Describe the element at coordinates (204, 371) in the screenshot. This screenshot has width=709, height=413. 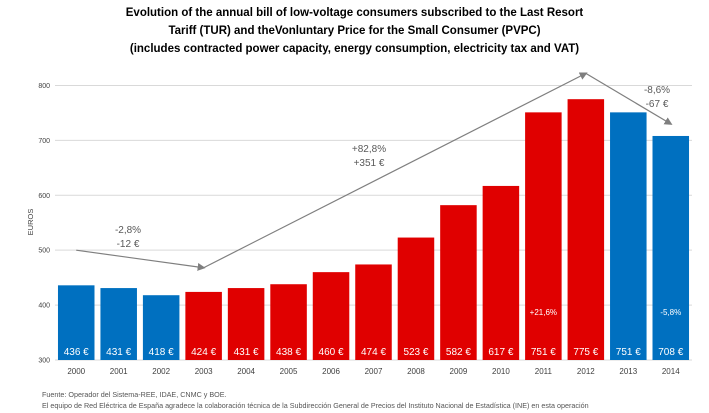
I see `x-tick-label: 2003` at that location.